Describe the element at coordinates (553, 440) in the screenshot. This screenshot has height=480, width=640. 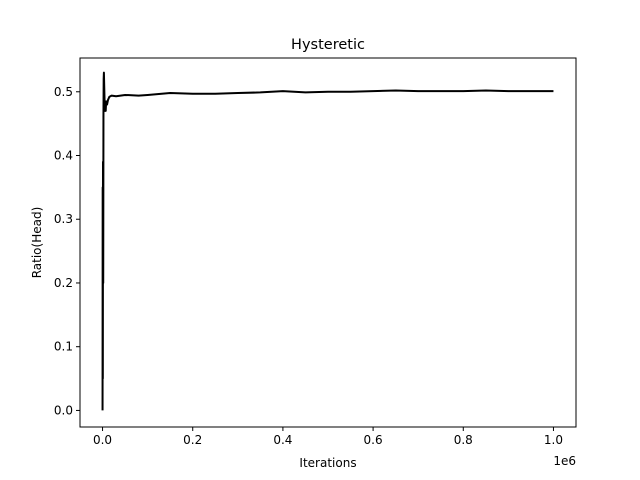
I see `x-tick-label: 1.0` at that location.